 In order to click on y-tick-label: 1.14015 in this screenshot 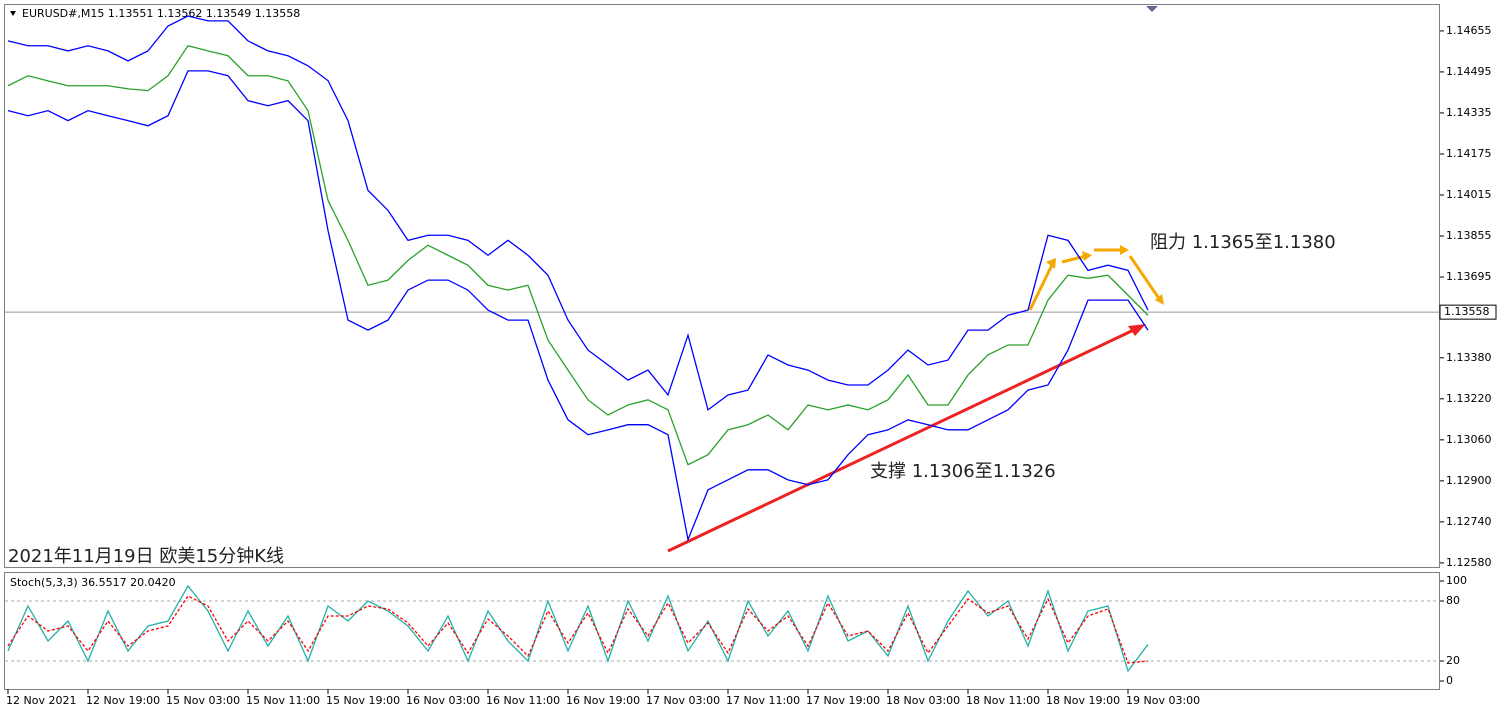, I will do `click(1469, 194)`.